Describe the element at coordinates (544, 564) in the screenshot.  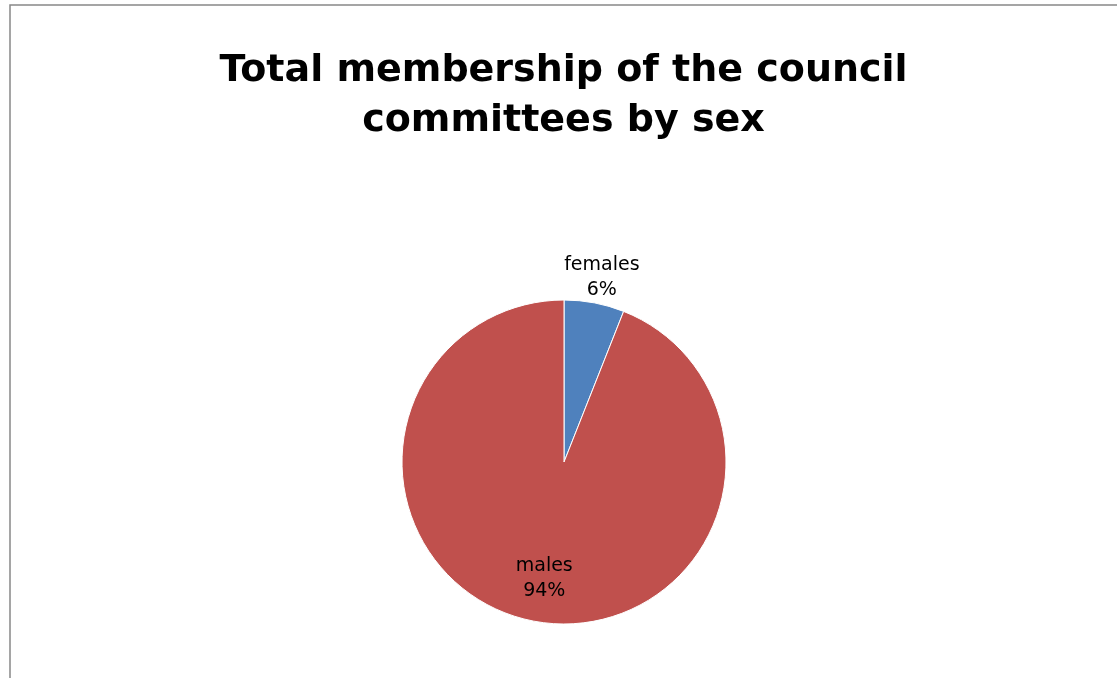
I see `slice-label: males` at that location.